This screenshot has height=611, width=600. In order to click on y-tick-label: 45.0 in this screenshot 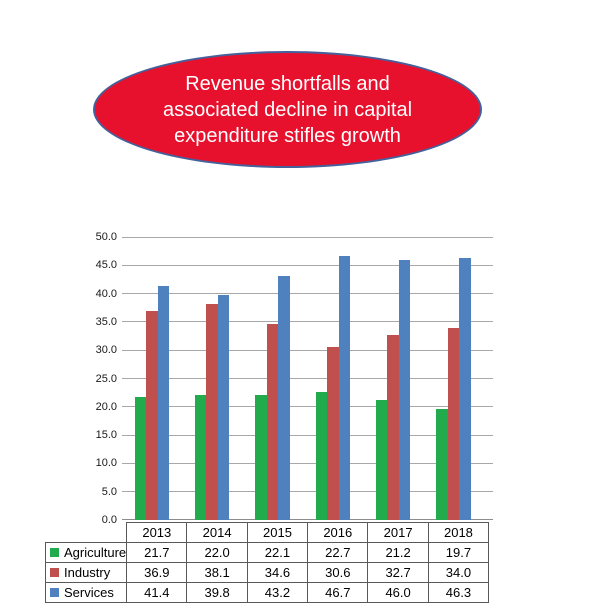, I will do `click(106, 265)`.